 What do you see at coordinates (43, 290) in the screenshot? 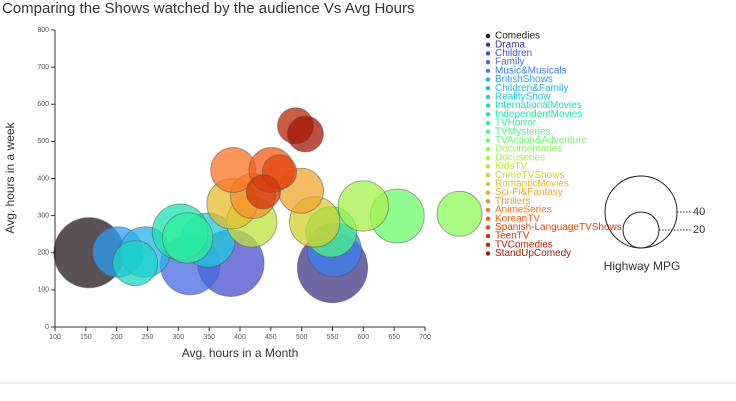
I see `y-tick-label: 100` at bounding box center [43, 290].